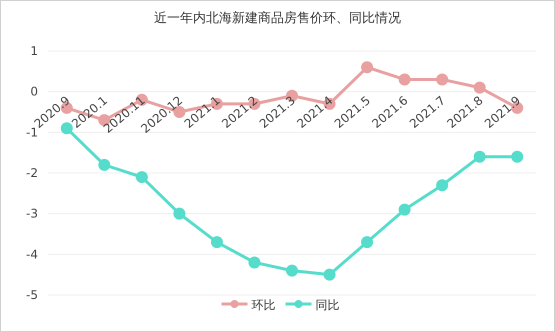 The height and width of the screenshot is (332, 555). What do you see at coordinates (328, 305) in the screenshot?
I see `legend-label: 同比` at bounding box center [328, 305].